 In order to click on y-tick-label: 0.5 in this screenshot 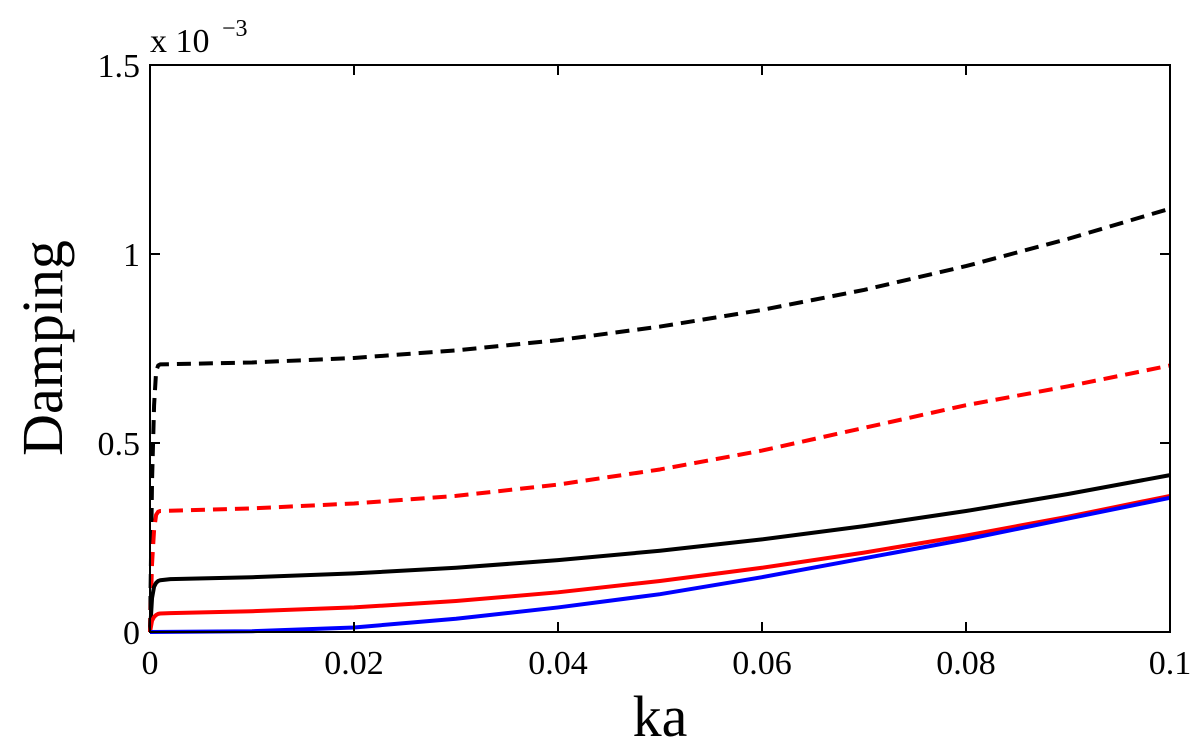, I will do `click(119, 444)`.